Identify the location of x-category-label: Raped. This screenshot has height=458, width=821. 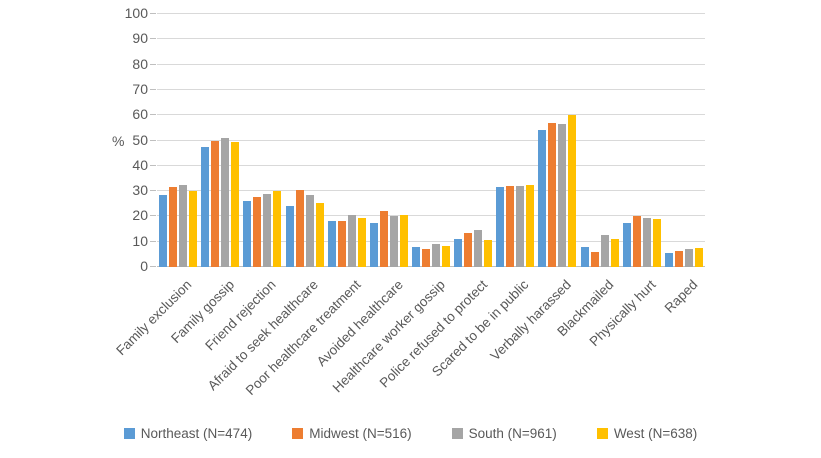
(681, 296).